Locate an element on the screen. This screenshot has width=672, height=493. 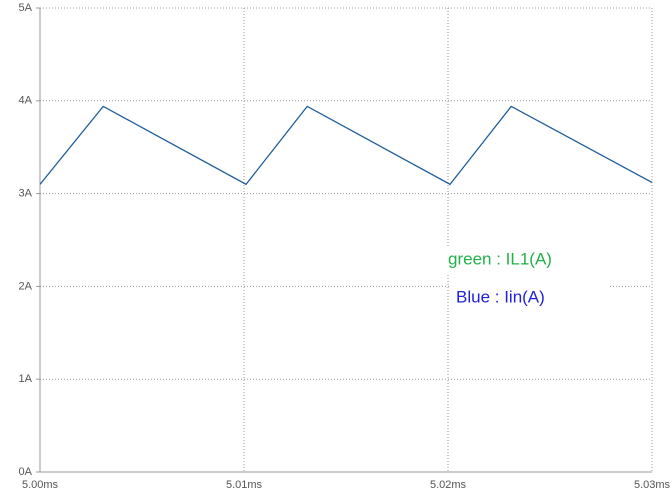
legend-label: Blue : Iin(A) is located at coordinates (500, 296).